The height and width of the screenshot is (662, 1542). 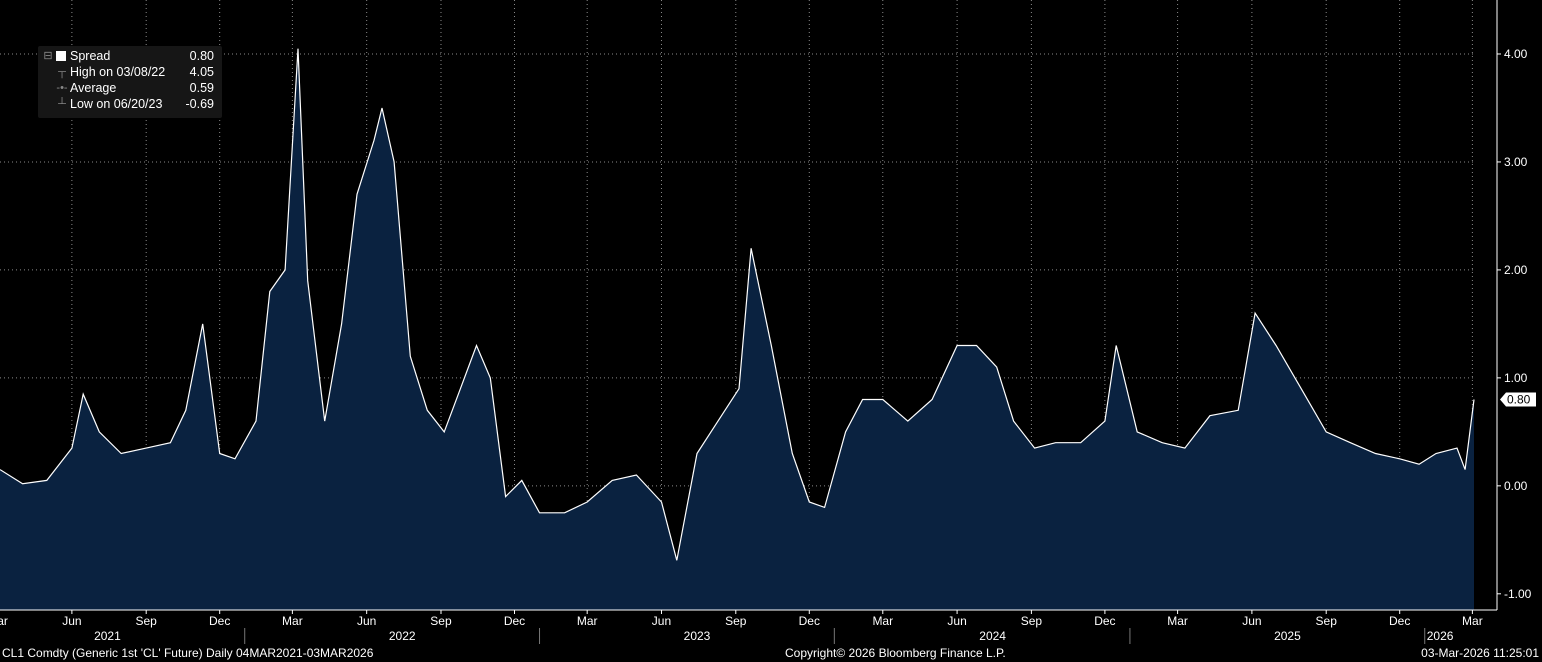 I want to click on year-label: 2022, so click(x=402, y=636).